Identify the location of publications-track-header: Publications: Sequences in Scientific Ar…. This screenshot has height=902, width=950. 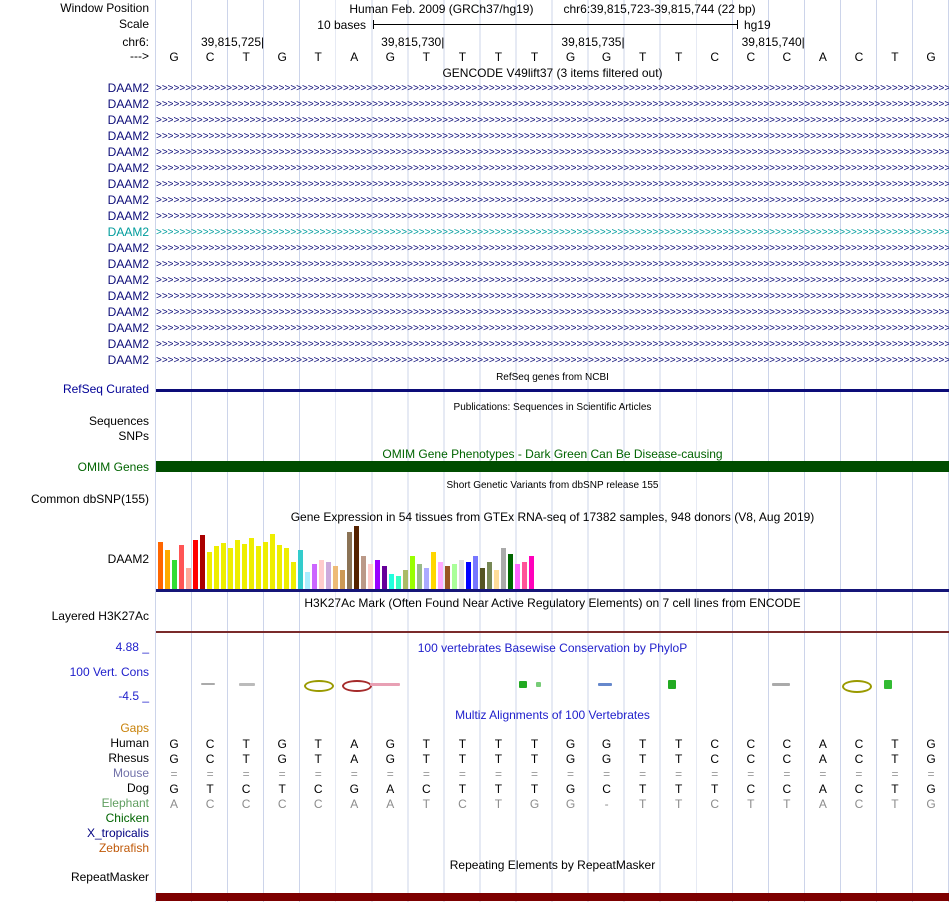
(552, 407).